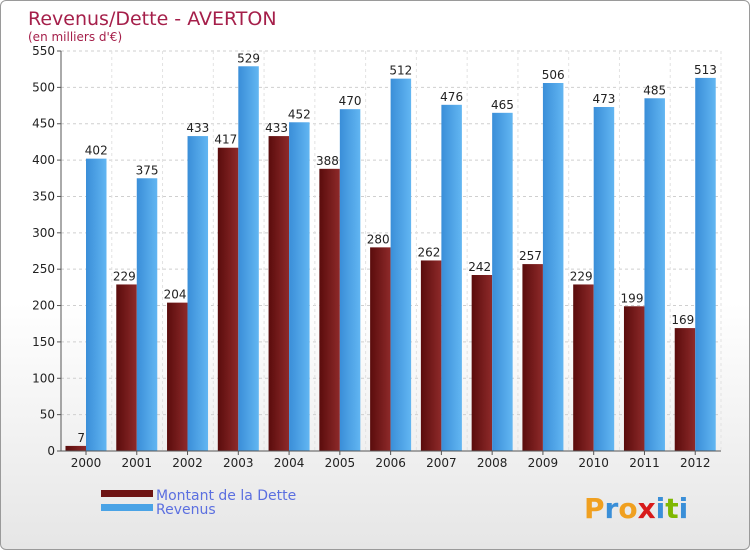 This screenshot has height=550, width=750. I want to click on legend: Montant de la Dette Revenus, so click(198, 503).